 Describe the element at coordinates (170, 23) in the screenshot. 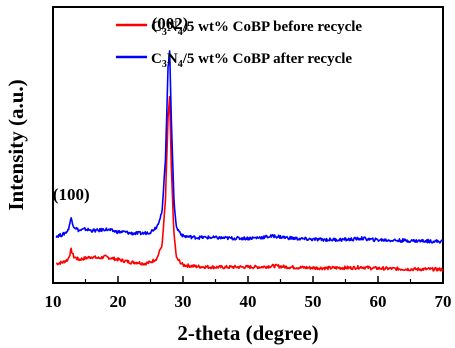

I see `peak-label: (002)` at that location.